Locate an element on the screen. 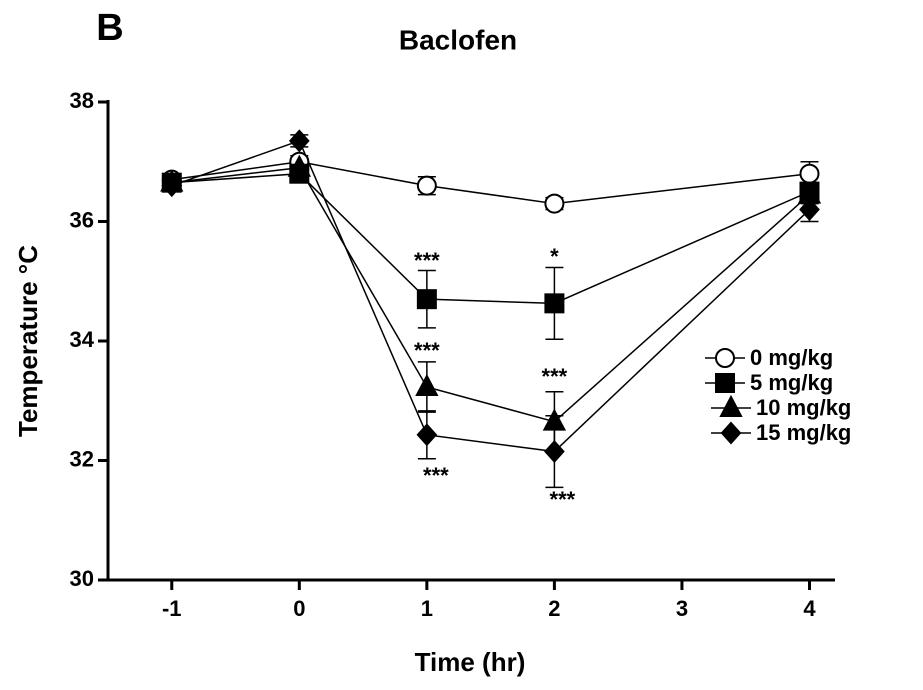 Image resolution: width=923 pixels, height=690 pixels. y-axis-label: Temperature °C is located at coordinates (28, 341).